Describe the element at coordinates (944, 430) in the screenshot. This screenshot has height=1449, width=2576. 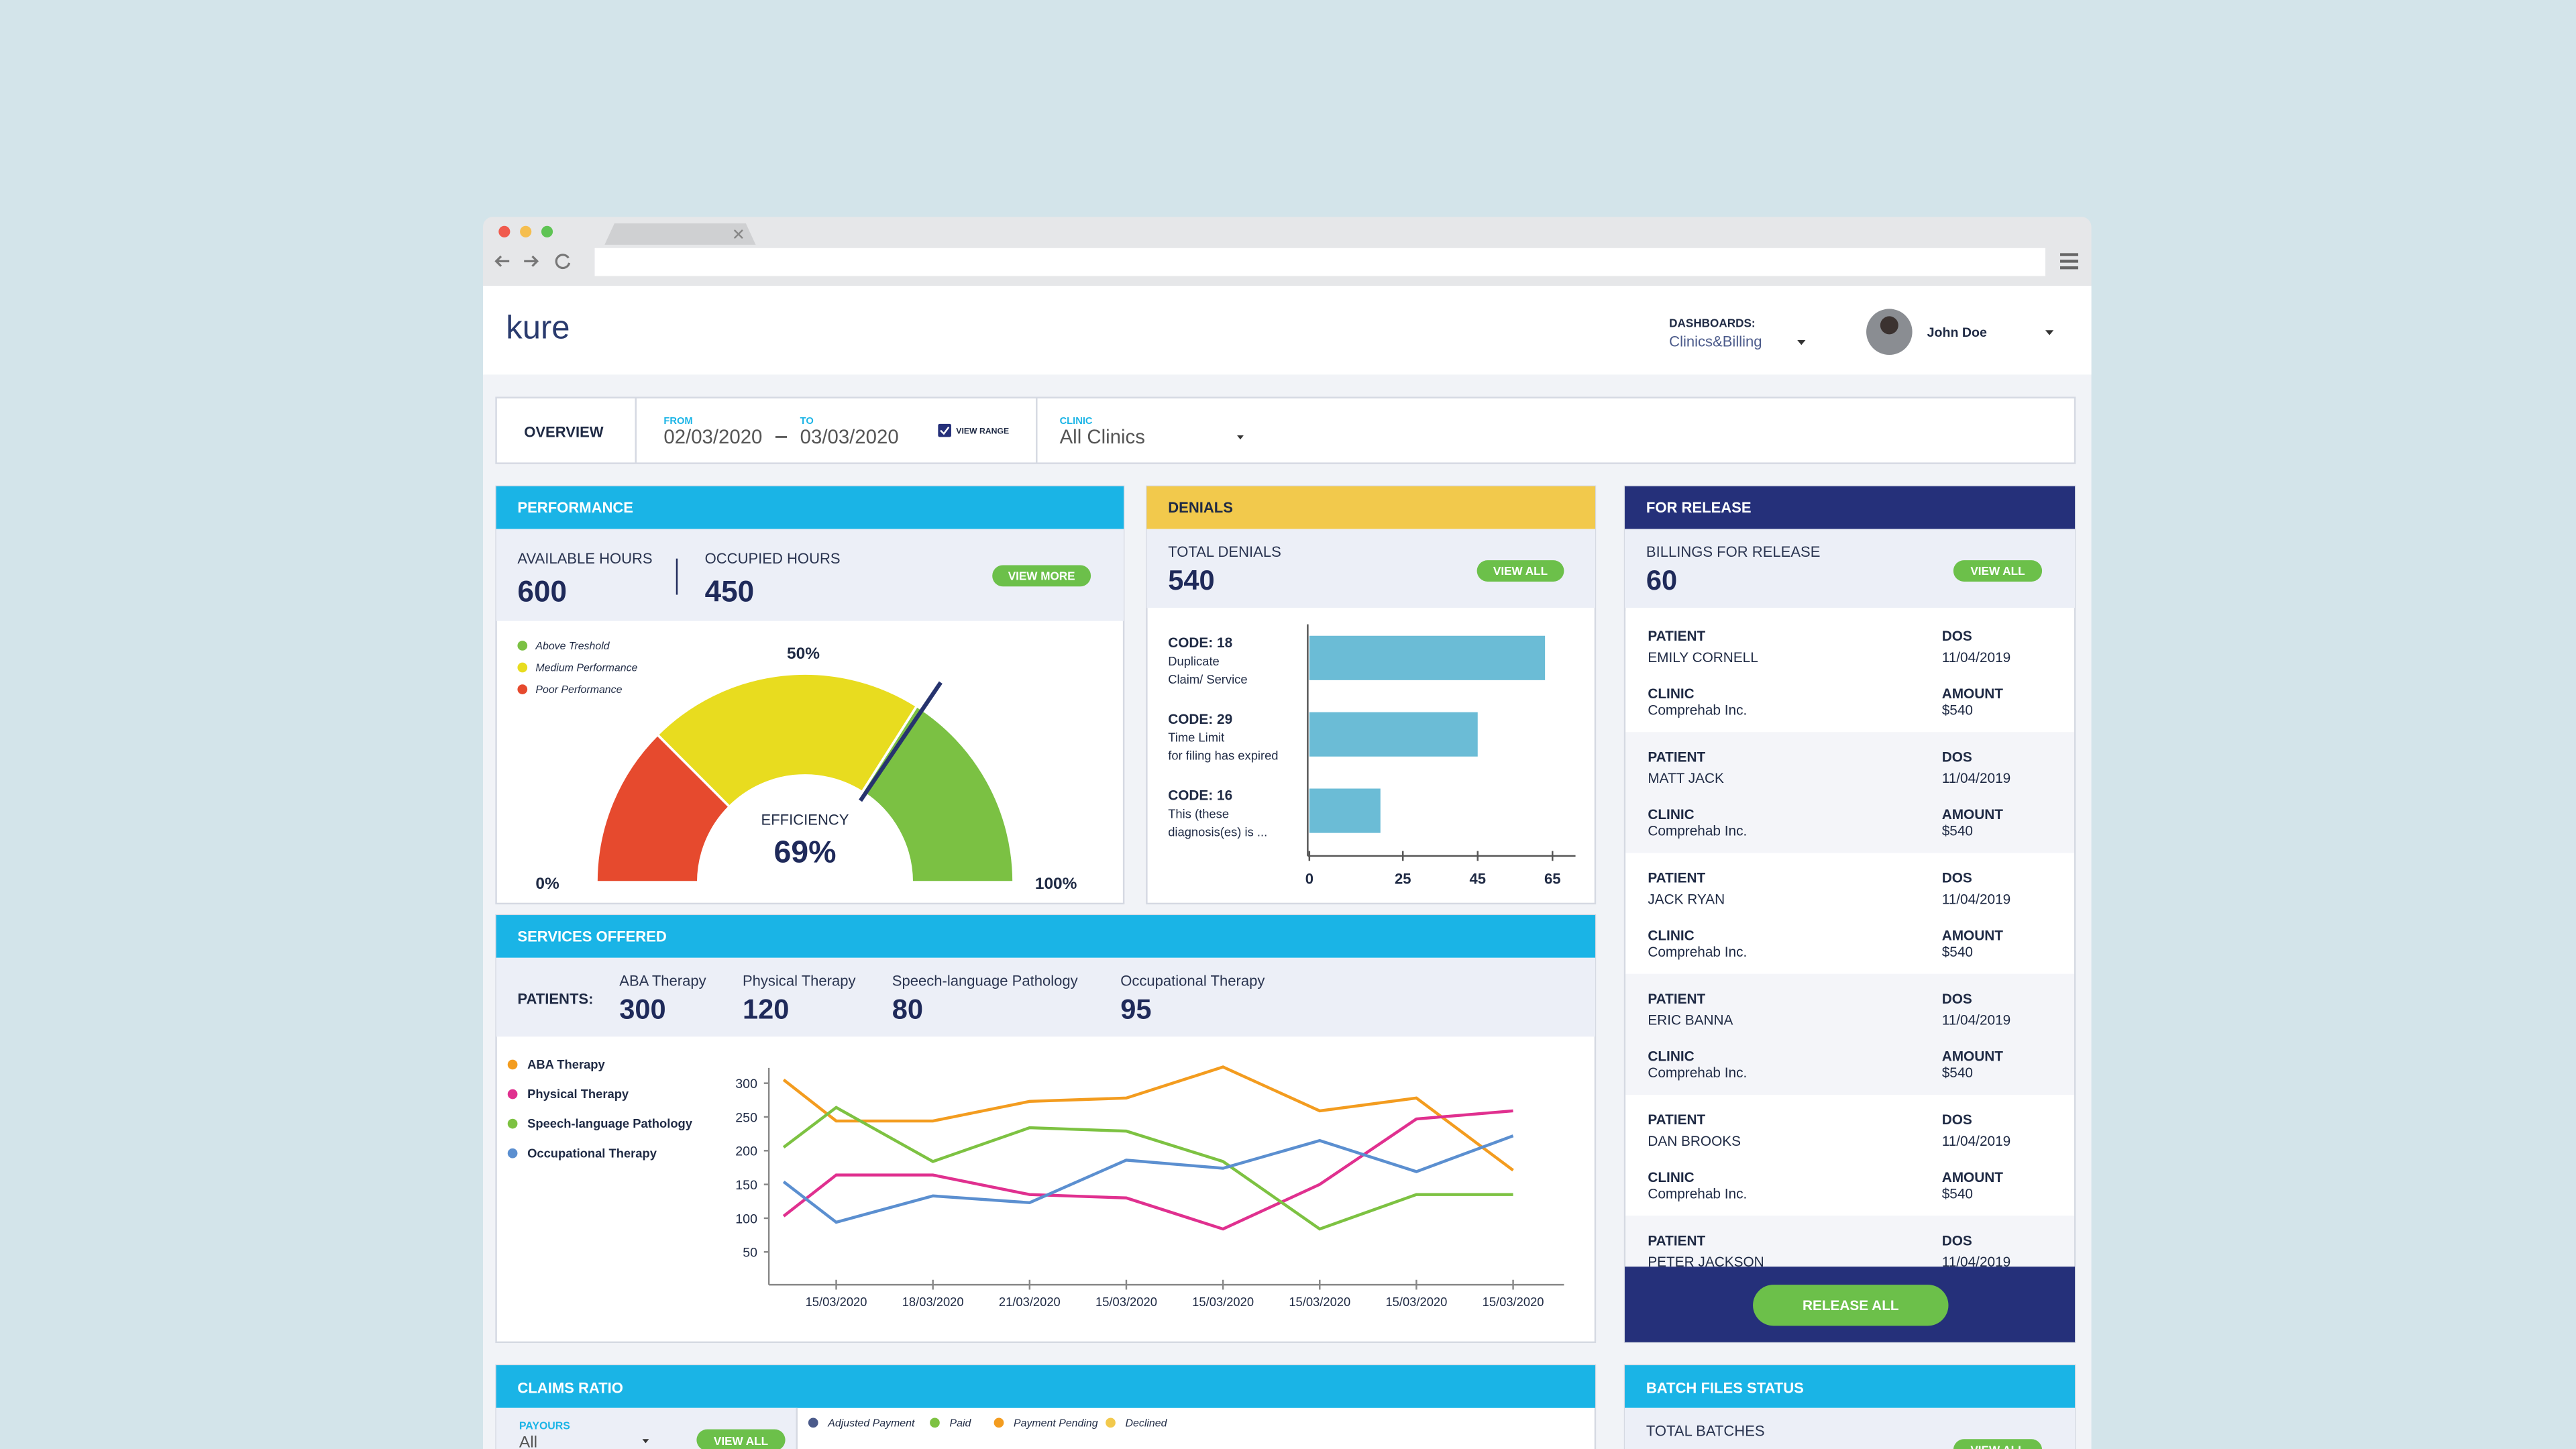
I see `view-range-checkbox` at that location.